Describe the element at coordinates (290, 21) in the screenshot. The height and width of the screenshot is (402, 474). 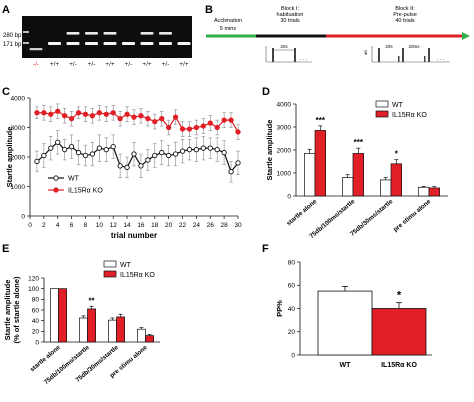
I see `block1-trials: 30 trials` at that location.